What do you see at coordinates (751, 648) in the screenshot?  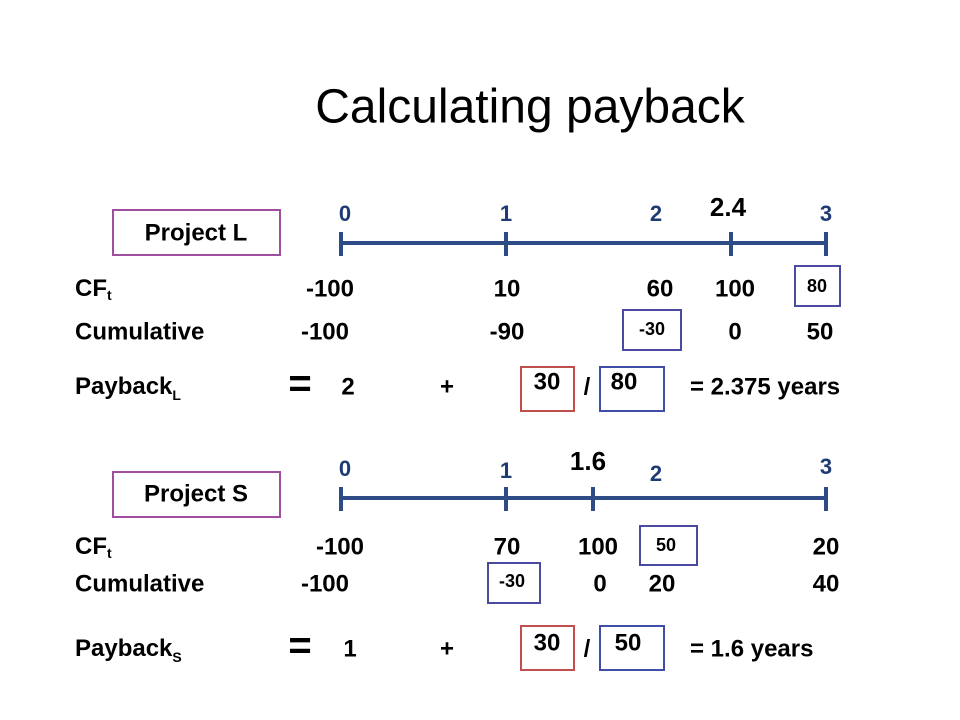 I see `result: = 1.6 years` at bounding box center [751, 648].